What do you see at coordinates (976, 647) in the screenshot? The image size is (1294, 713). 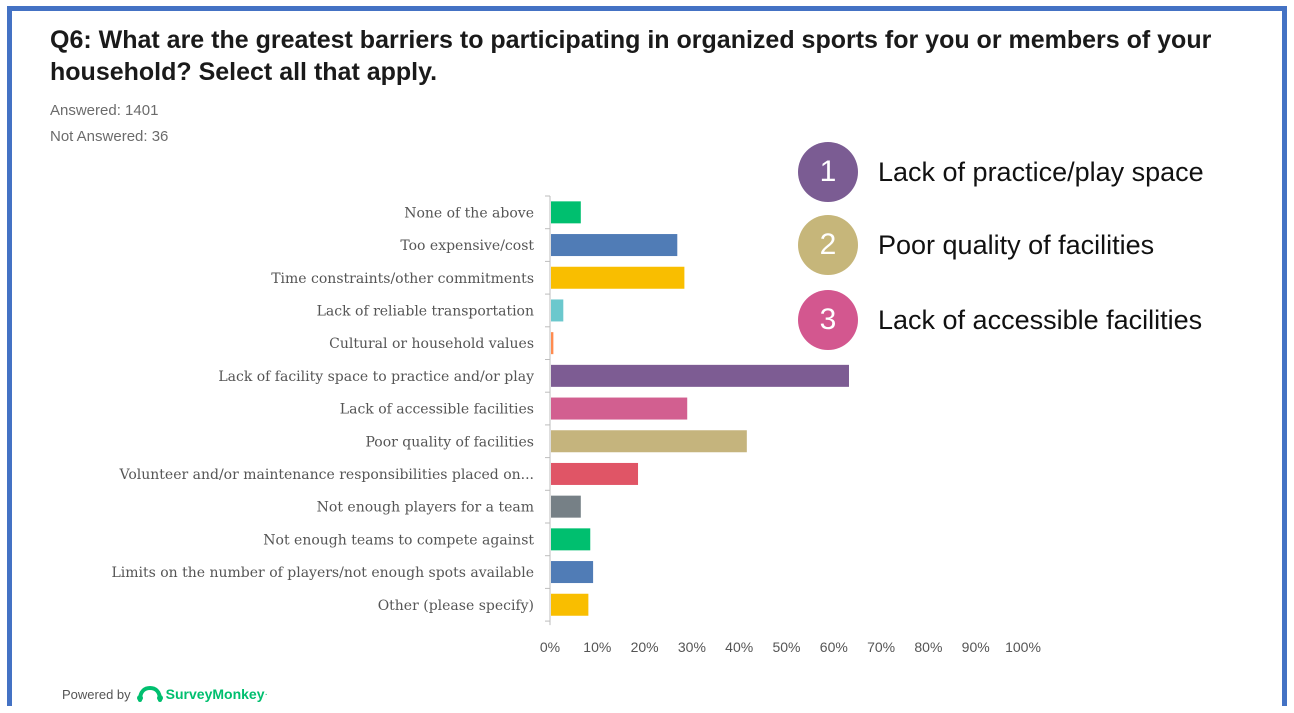 I see `x-tick-label: 90%` at bounding box center [976, 647].